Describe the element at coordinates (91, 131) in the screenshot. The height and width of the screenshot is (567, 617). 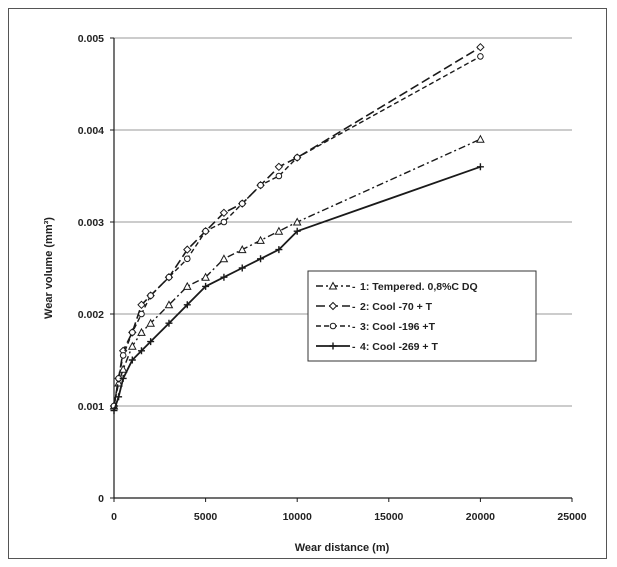
I see `y-tick-label: 0.004` at that location.